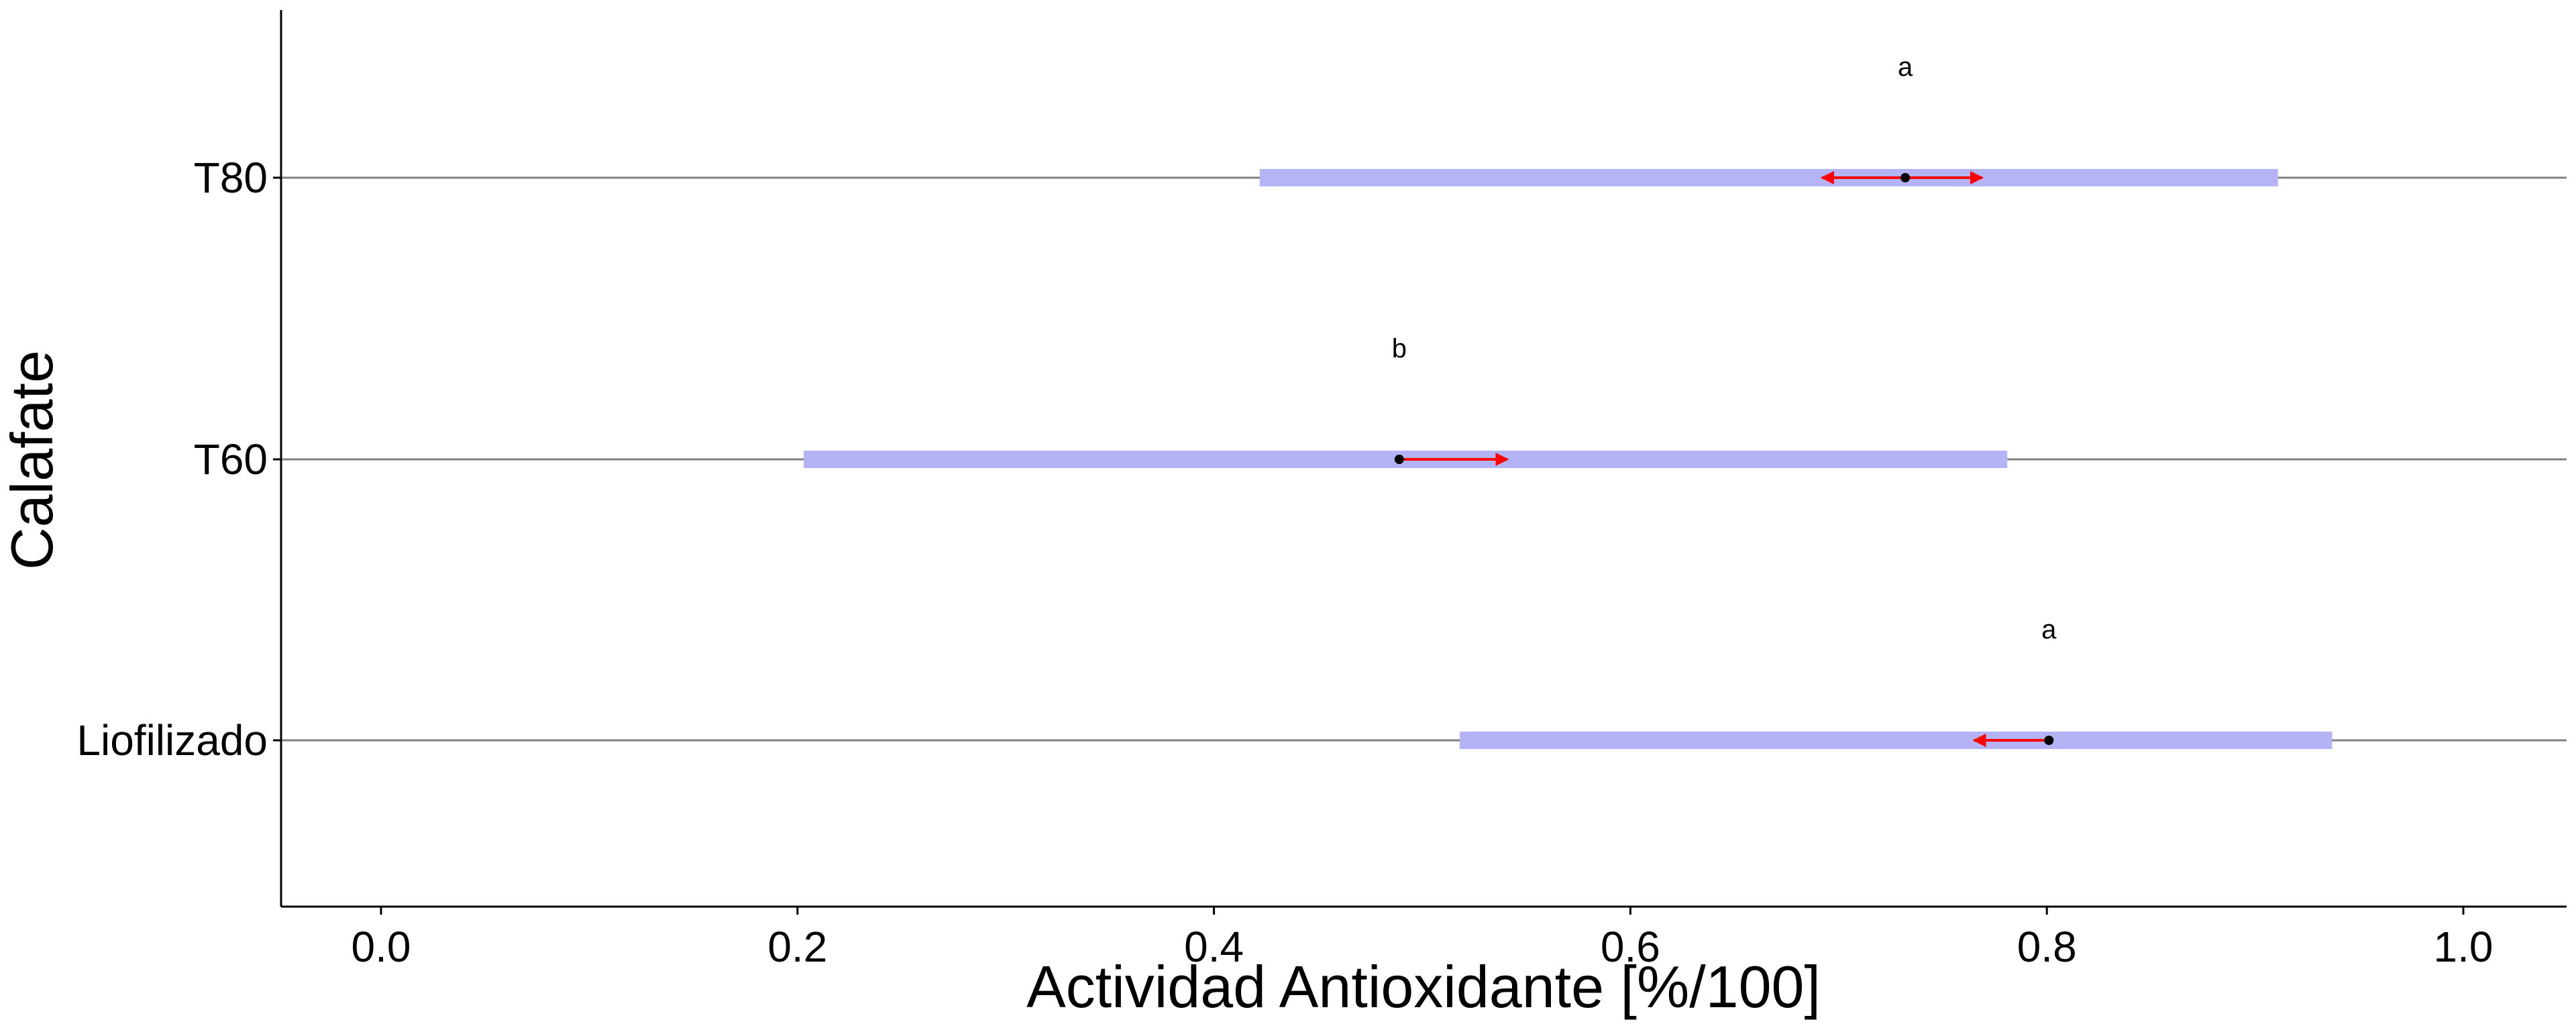 The height and width of the screenshot is (1030, 2576). What do you see at coordinates (2463, 947) in the screenshot?
I see `x-tick-label: 1.0` at bounding box center [2463, 947].